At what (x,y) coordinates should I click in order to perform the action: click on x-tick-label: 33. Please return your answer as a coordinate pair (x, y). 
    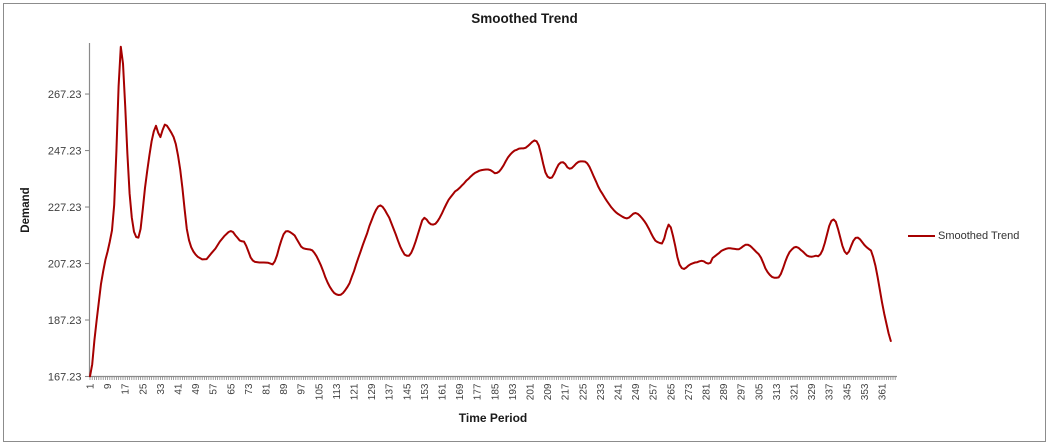
    Looking at the image, I should click on (161, 389).